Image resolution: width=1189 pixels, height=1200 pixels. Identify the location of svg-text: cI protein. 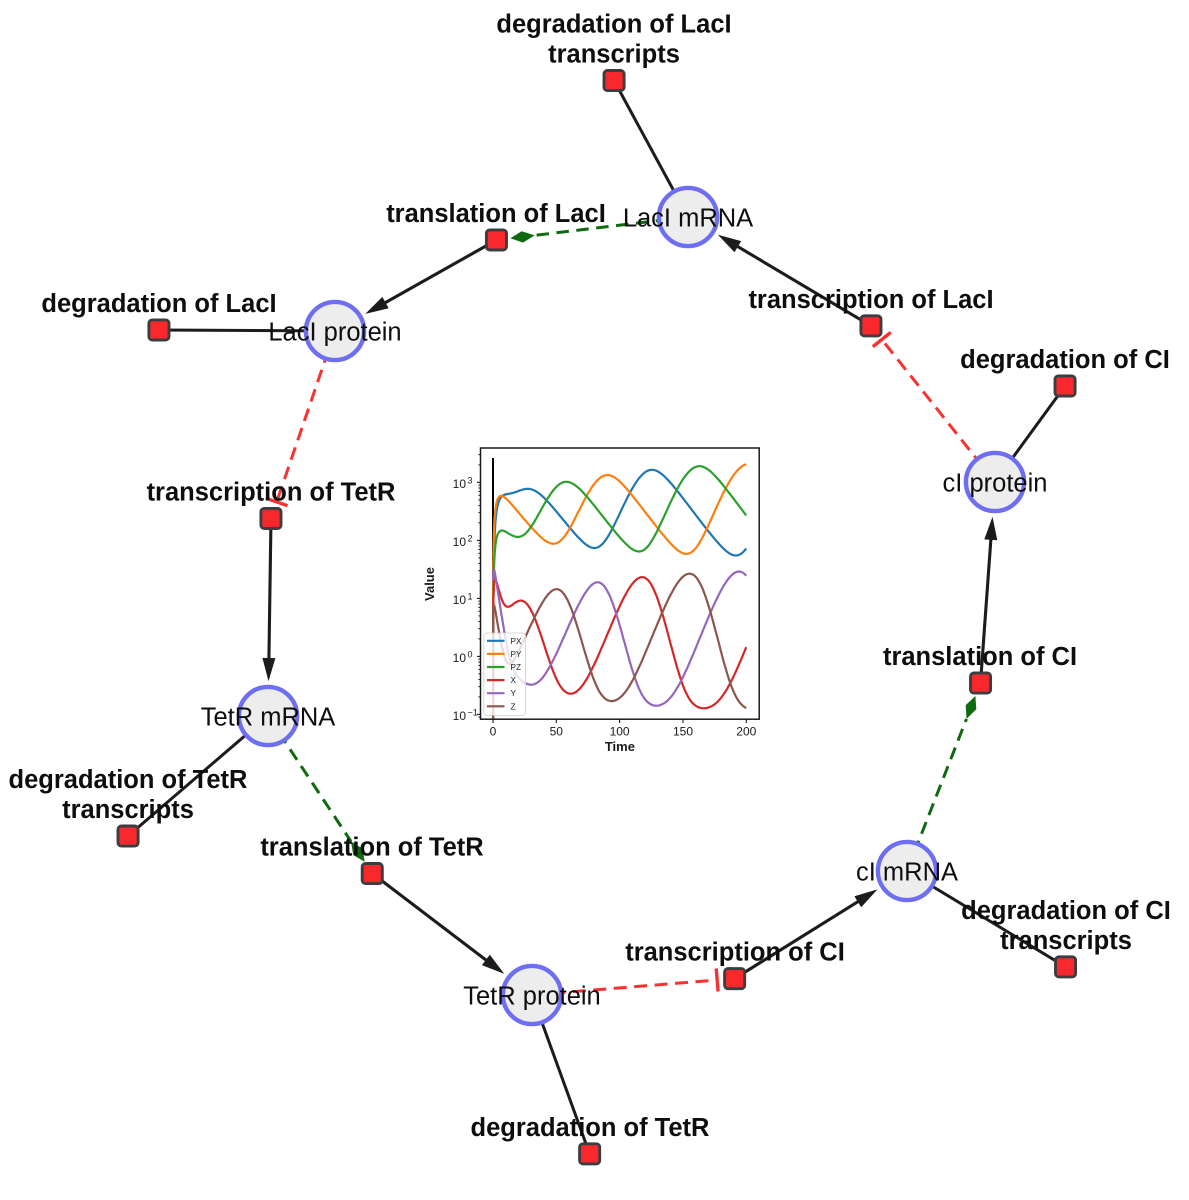
(995, 484).